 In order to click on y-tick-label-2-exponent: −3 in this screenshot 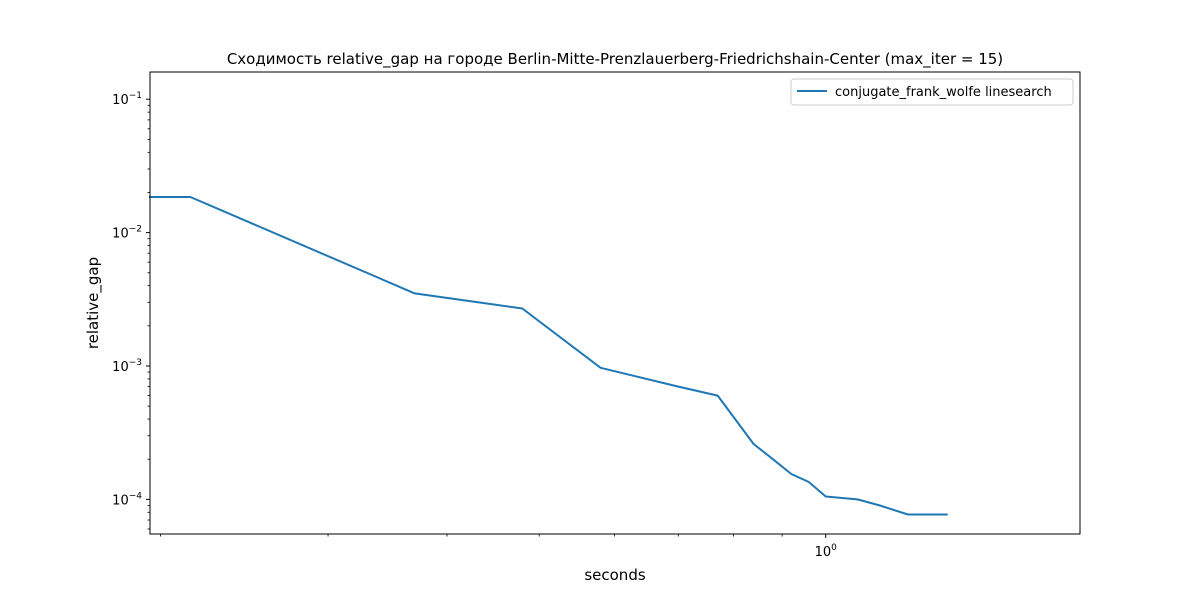, I will do `click(135, 363)`.